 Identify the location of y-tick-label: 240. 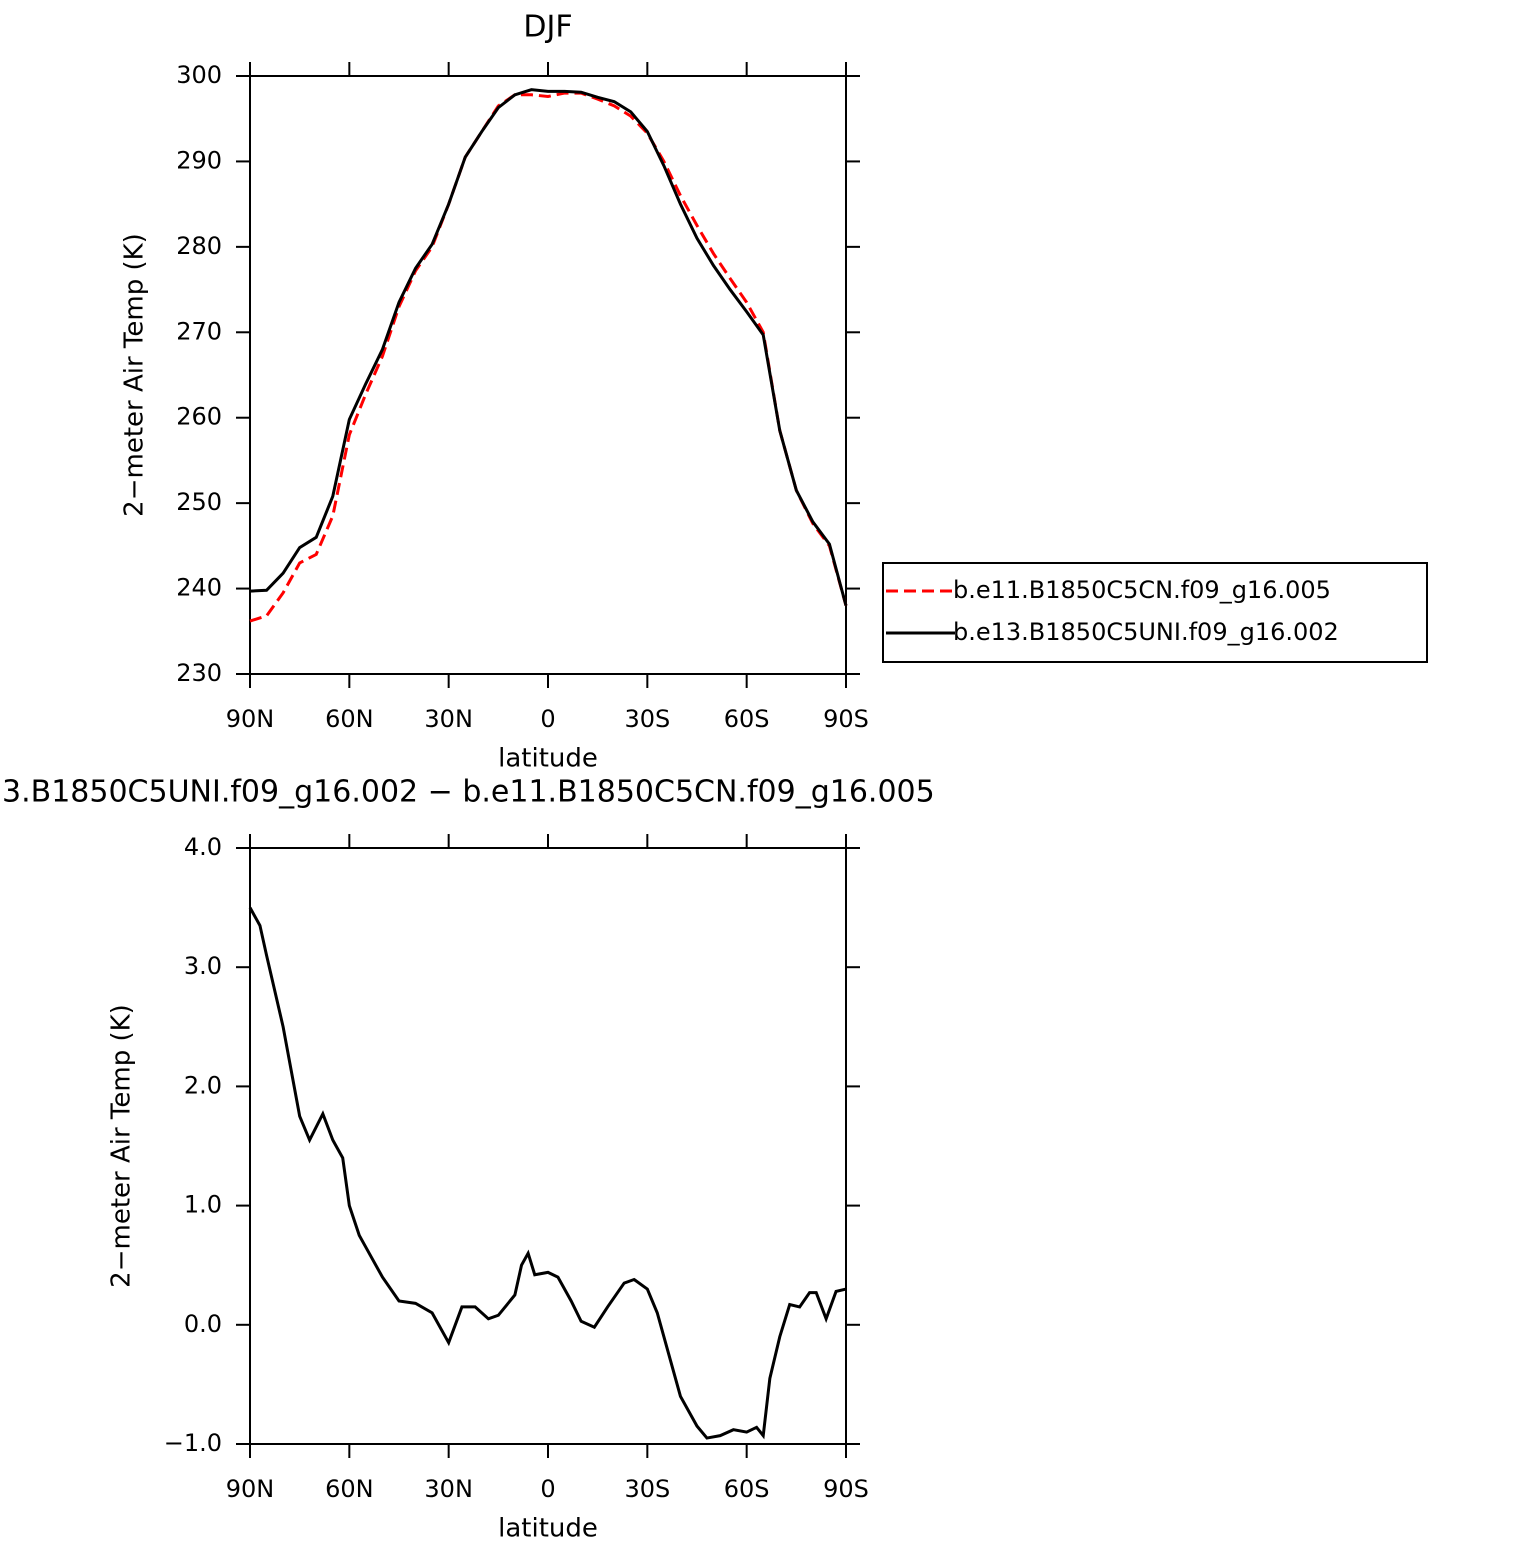
(199, 588).